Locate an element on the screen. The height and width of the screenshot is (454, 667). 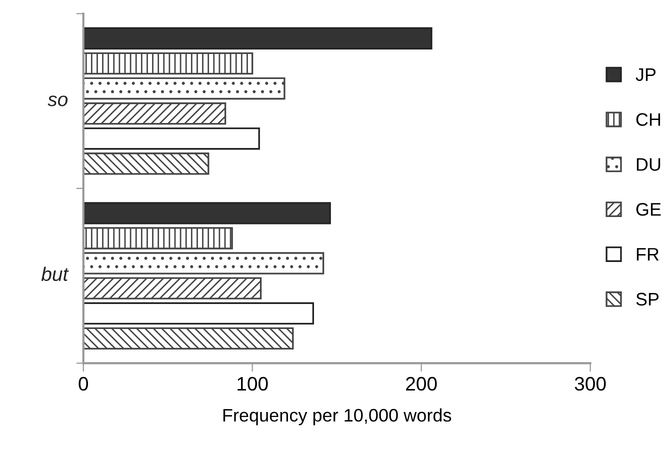
x-axis-title: Frequency per 10,000 words is located at coordinates (337, 417).